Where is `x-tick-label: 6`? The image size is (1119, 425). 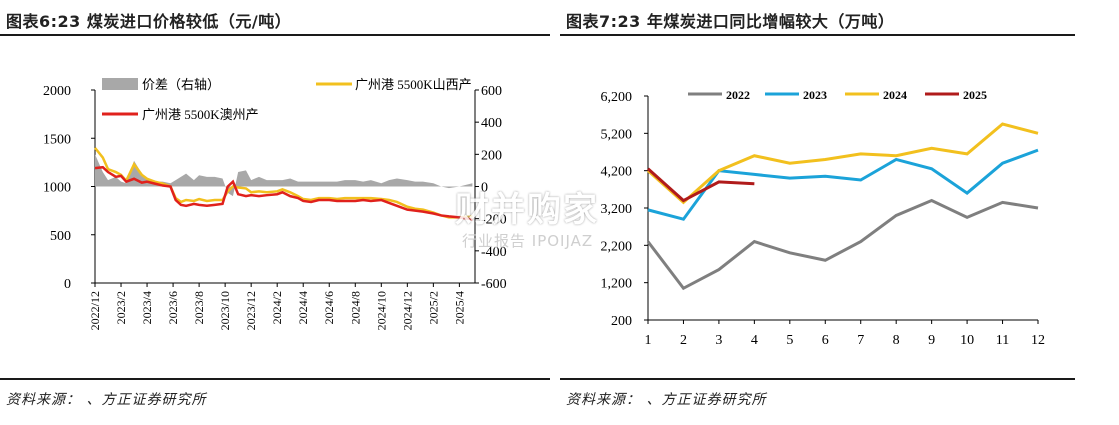 x-tick-label: 6 is located at coordinates (825, 340).